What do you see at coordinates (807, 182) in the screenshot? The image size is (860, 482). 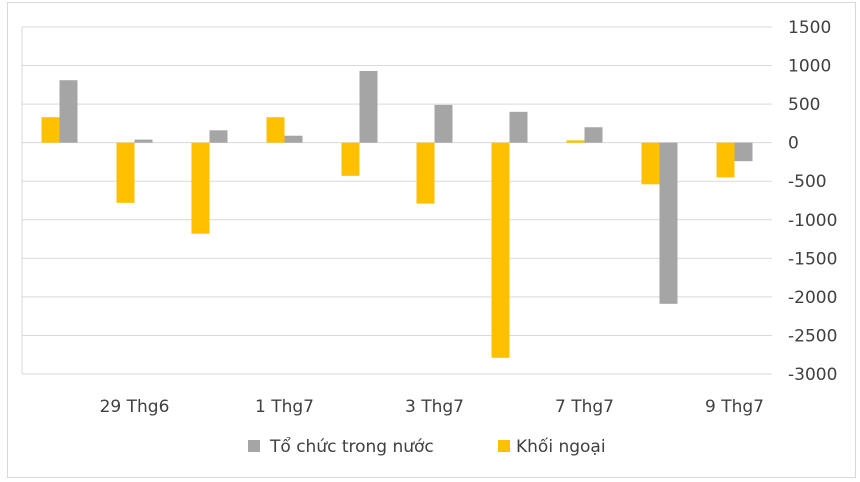 I see `y-tick-label: -500` at bounding box center [807, 182].